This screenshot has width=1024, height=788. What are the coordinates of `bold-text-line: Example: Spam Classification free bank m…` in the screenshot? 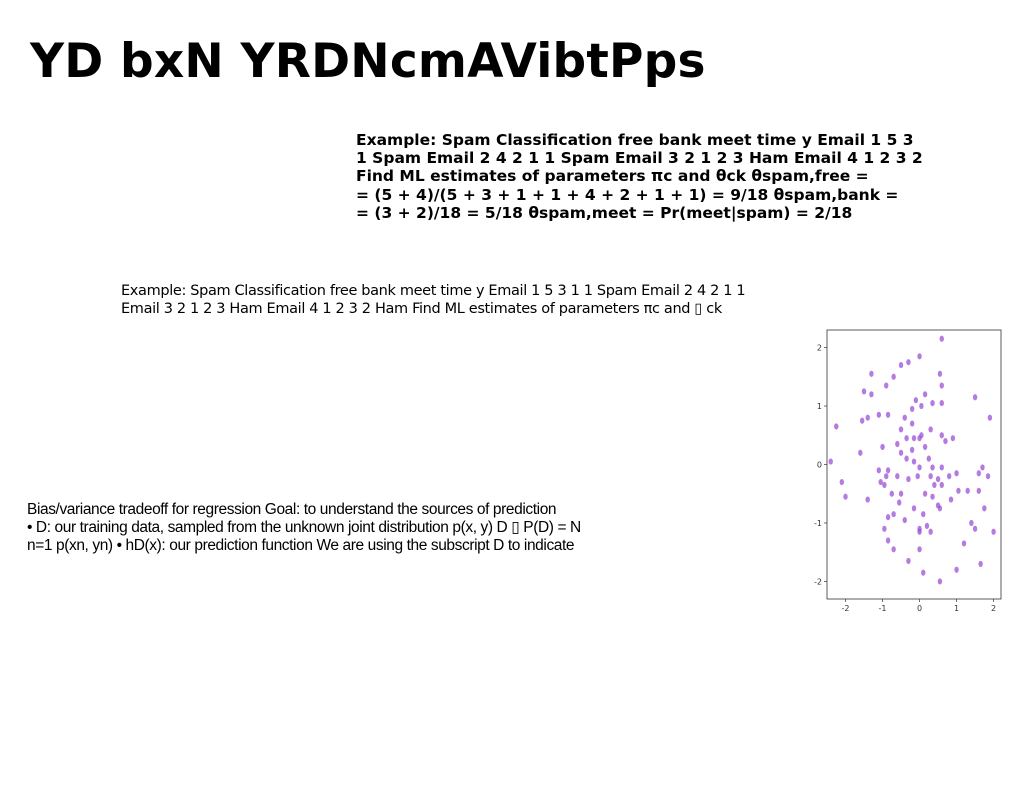 It's located at (635, 140).